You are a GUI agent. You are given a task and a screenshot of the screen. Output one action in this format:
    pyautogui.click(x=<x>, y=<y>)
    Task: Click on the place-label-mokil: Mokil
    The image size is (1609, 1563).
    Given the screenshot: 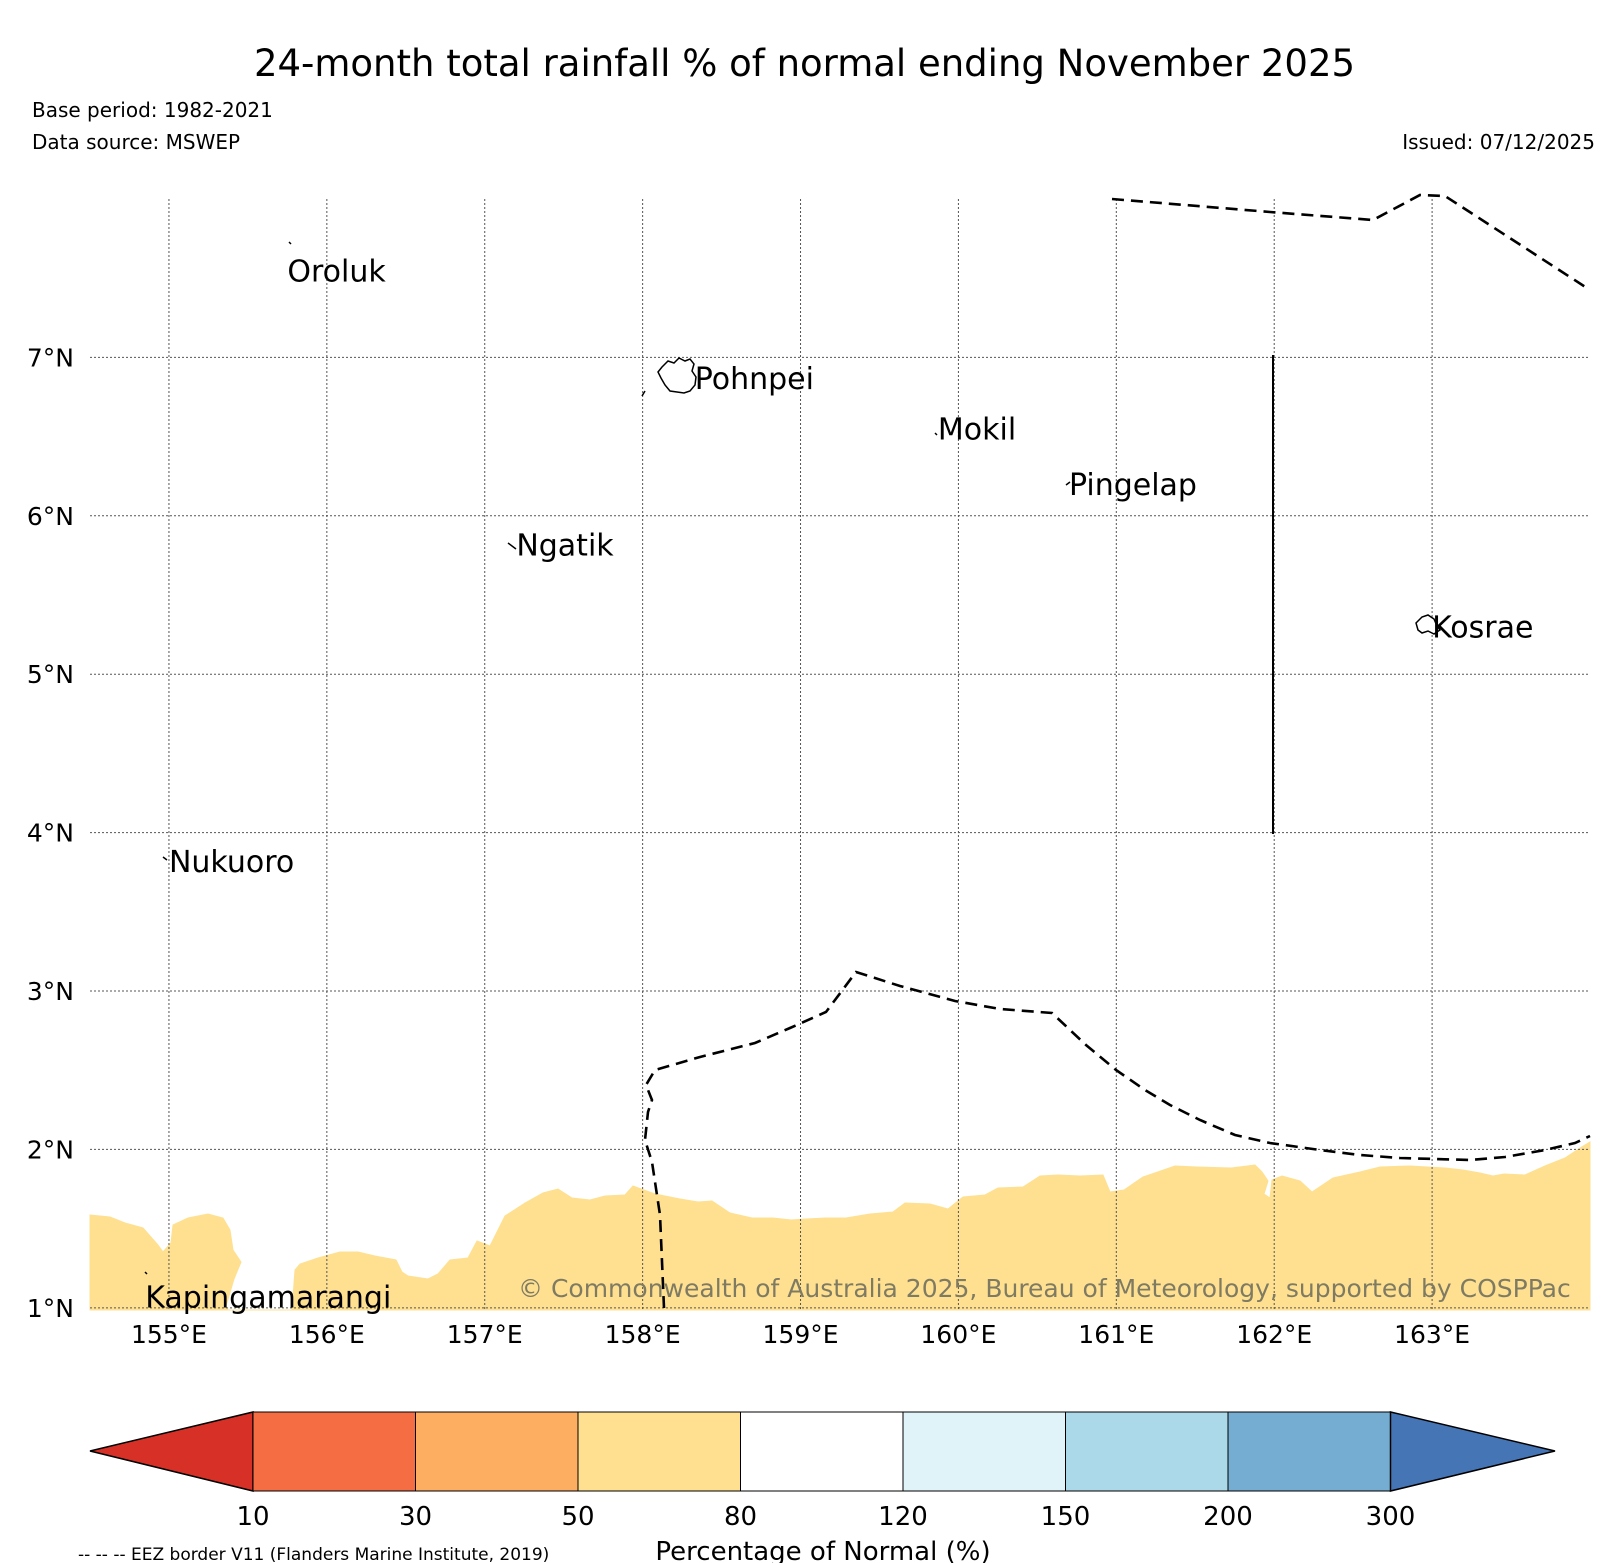 What is the action you would take?
    pyautogui.click(x=977, y=430)
    